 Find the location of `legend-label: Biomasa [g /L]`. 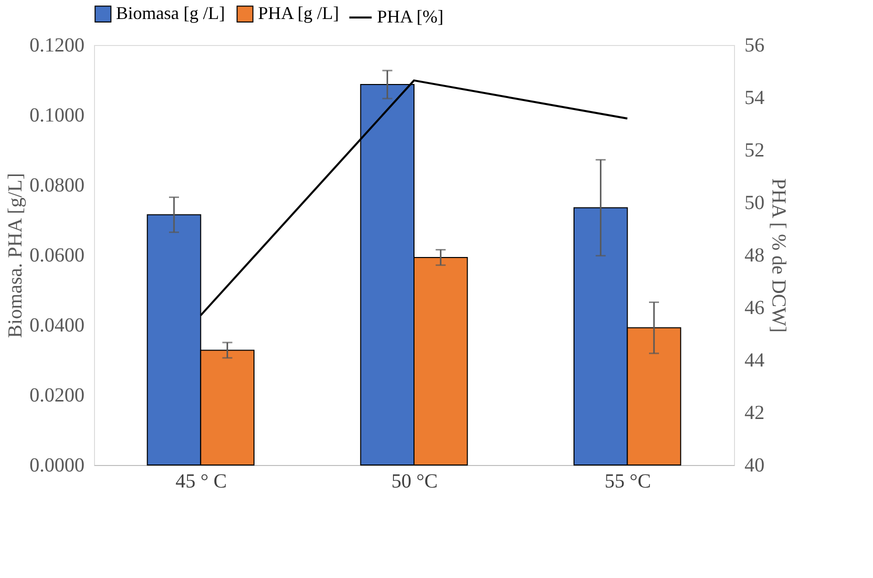

legend-label: Biomasa [g /L] is located at coordinates (170, 13).